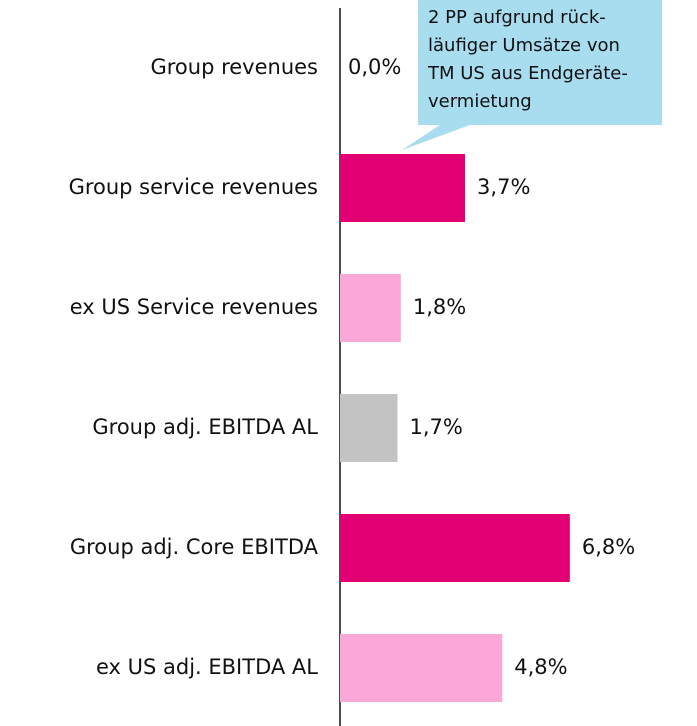  I want to click on category-label: Group adj. EBITDA AL, so click(205, 427).